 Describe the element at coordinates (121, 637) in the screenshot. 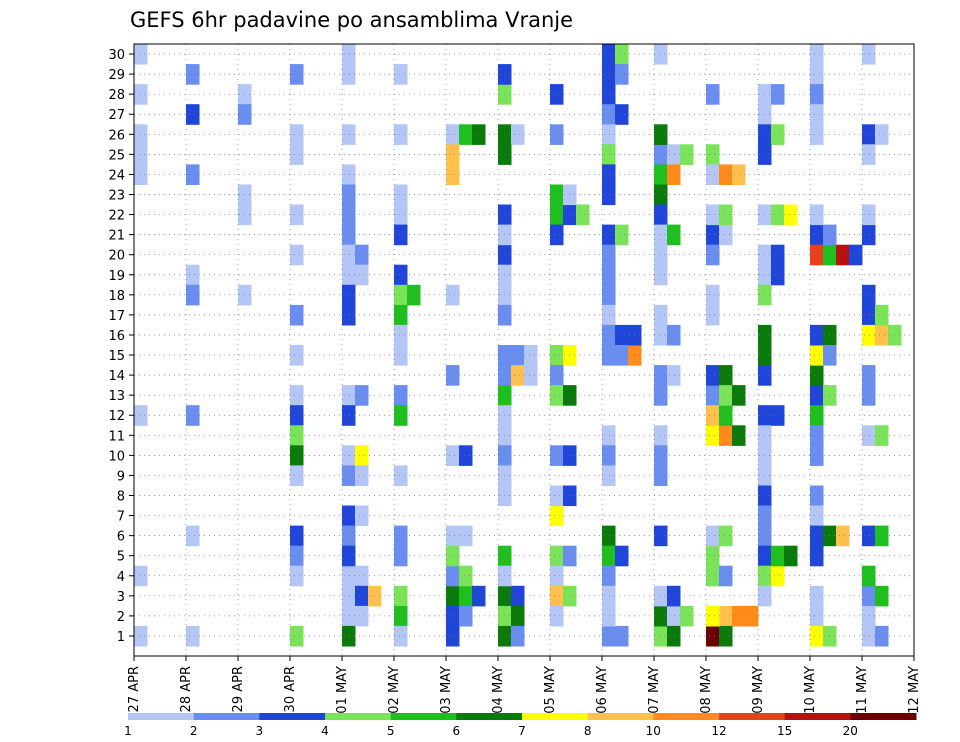

I see `y-tick-label: 1` at that location.